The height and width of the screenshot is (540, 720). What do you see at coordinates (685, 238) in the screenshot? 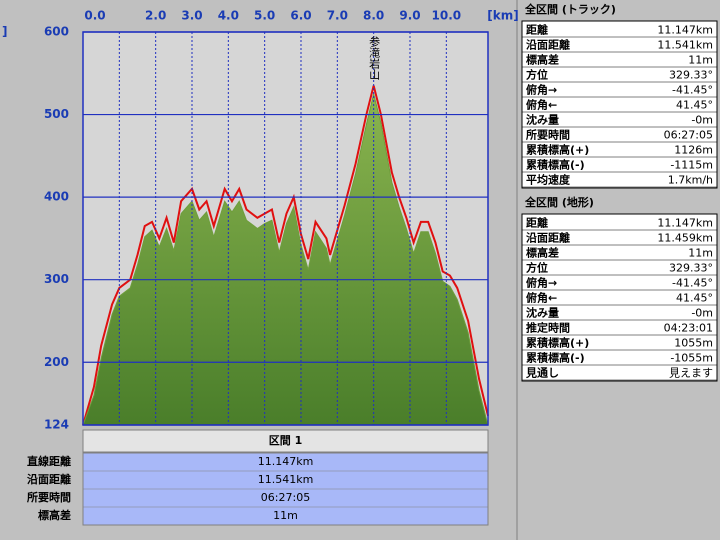
I see `row-value: 11.459km` at bounding box center [685, 238].